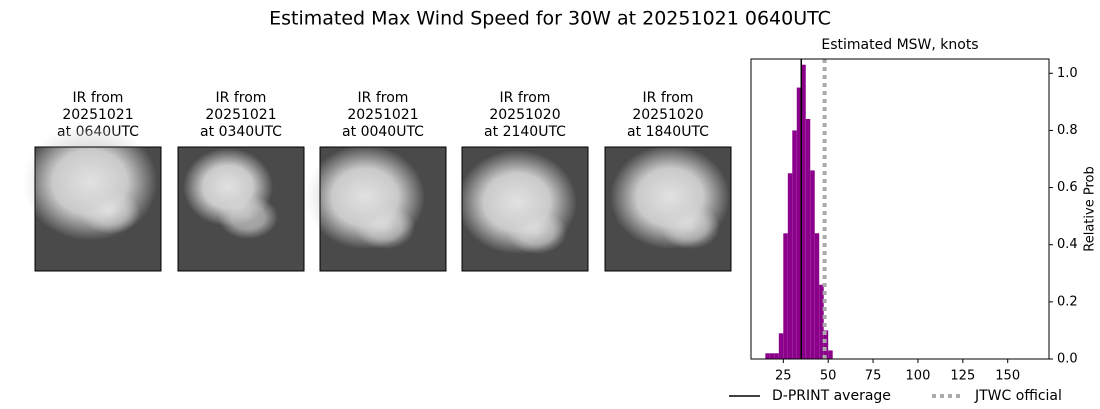 The image size is (1100, 409). I want to click on legend-label: D-PRINT average, so click(831, 396).